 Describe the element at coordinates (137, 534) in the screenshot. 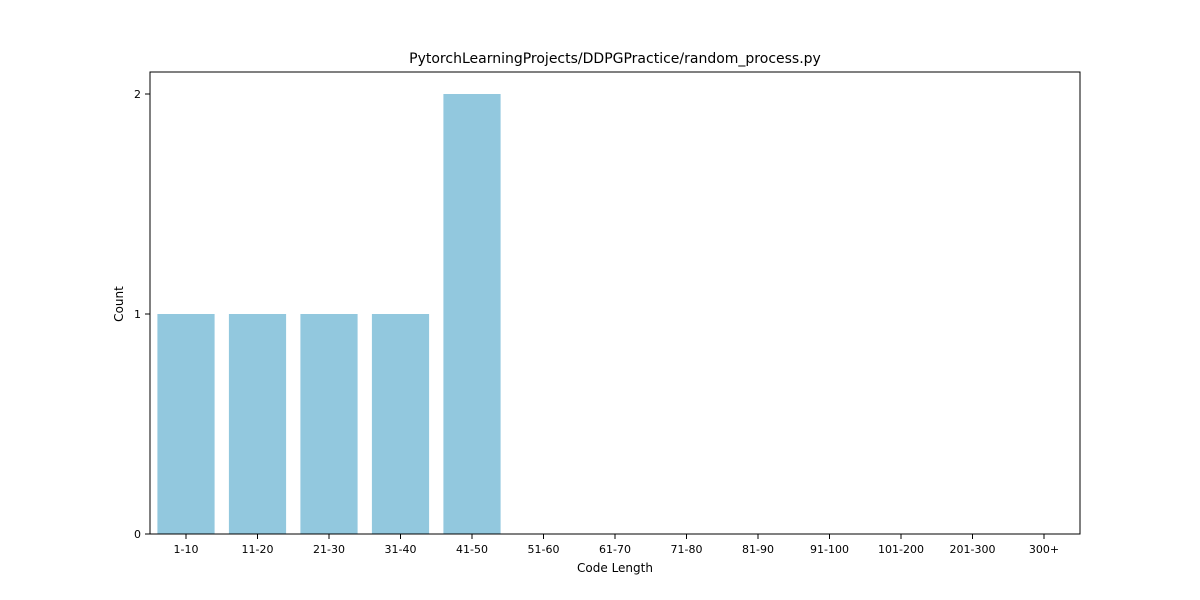

I see `y-tick-label: 0` at that location.